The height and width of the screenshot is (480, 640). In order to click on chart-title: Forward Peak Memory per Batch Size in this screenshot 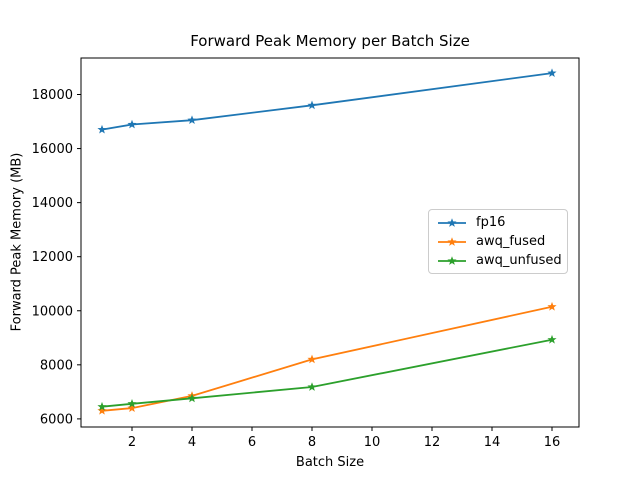, I will do `click(330, 41)`.